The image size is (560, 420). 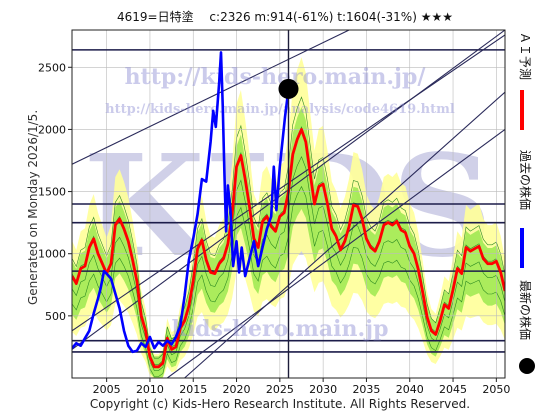 I want to click on legend-latest-price-label: 最新の株価, so click(x=525, y=310).